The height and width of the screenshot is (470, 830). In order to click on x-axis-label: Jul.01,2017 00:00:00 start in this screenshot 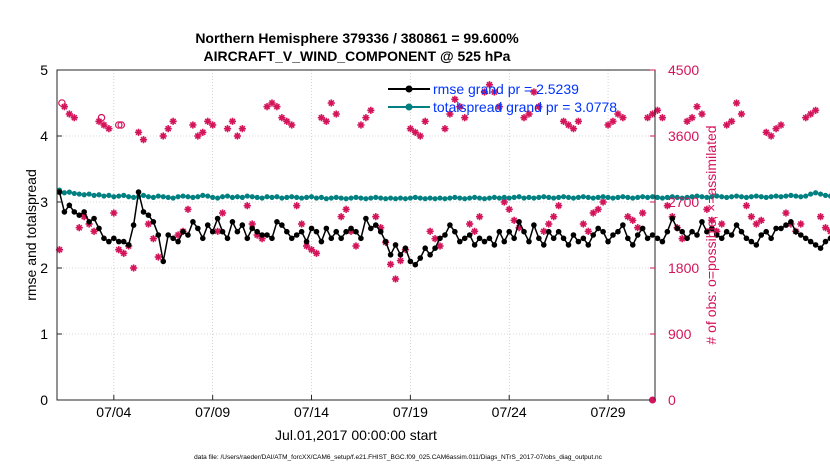, I will do `click(356, 435)`.